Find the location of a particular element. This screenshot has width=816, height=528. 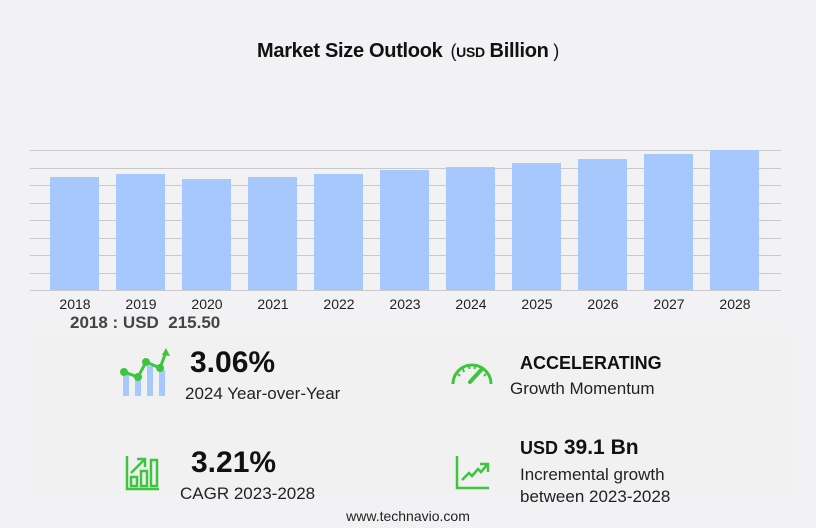

speedometer-icon is located at coordinates (472, 374).